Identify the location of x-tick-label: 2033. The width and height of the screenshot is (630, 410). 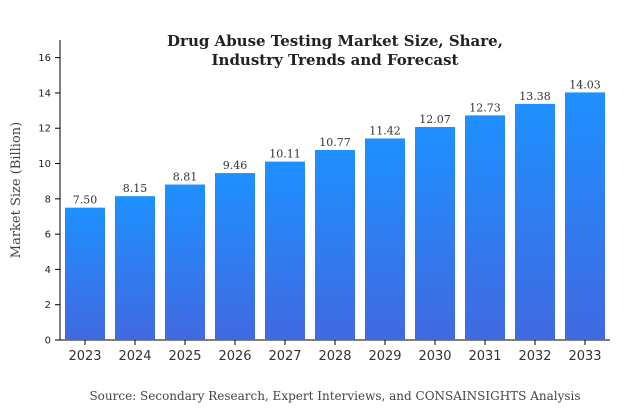
(584, 356).